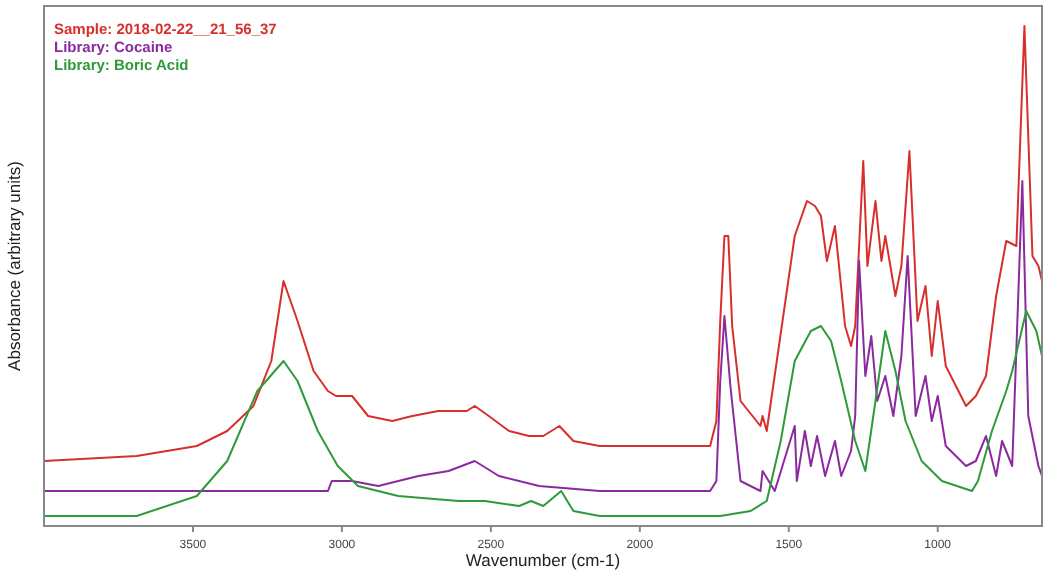 This screenshot has height=574, width=1048. What do you see at coordinates (14, 265) in the screenshot?
I see `y-axis-title: Absorbance (arbitrary units)` at bounding box center [14, 265].